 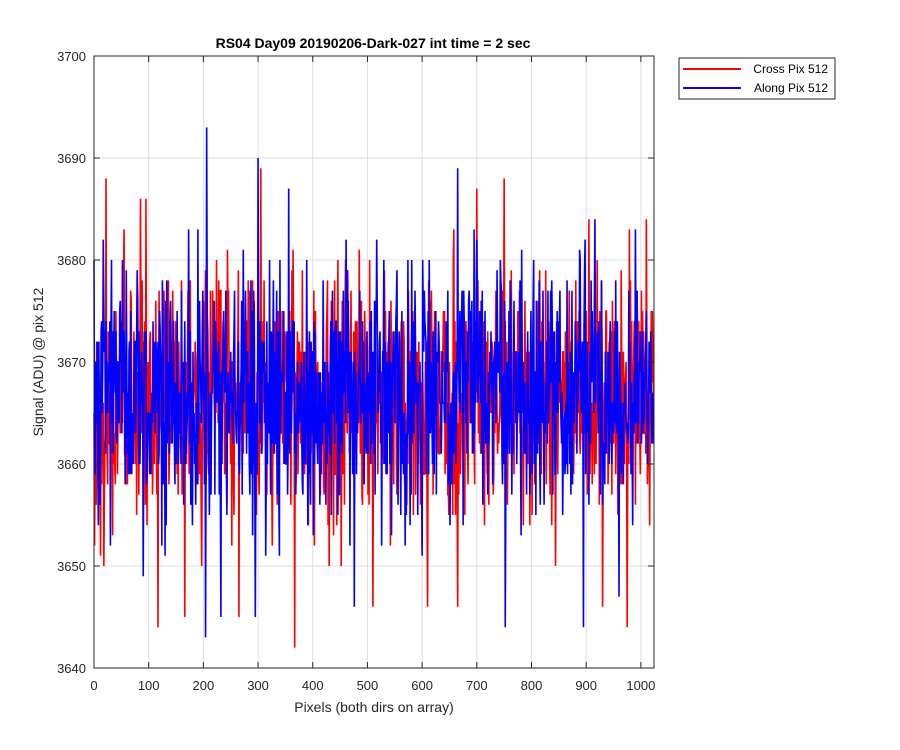 What do you see at coordinates (258, 685) in the screenshot?
I see `x-tick-label: 300` at bounding box center [258, 685].